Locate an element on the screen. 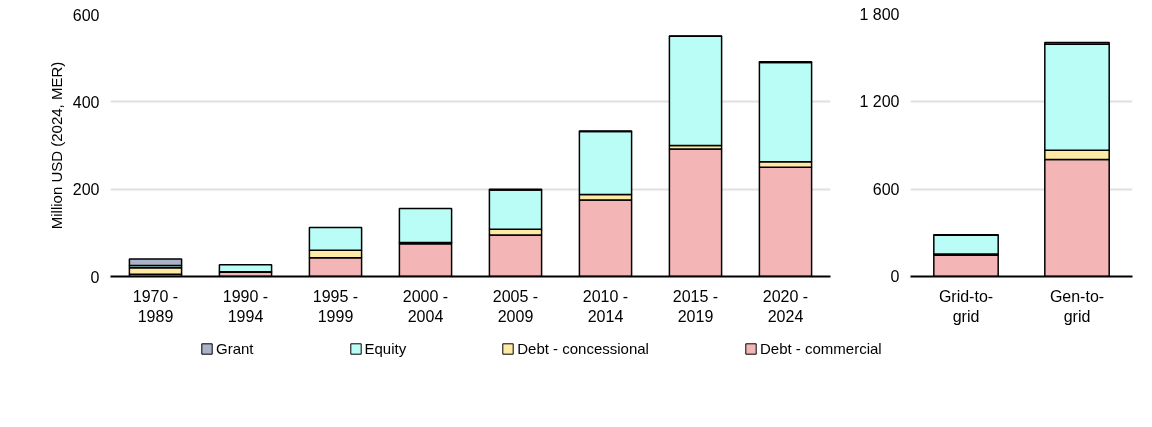 The image size is (1152, 427). x-tick-label: 1970 - 1989 is located at coordinates (155, 306).